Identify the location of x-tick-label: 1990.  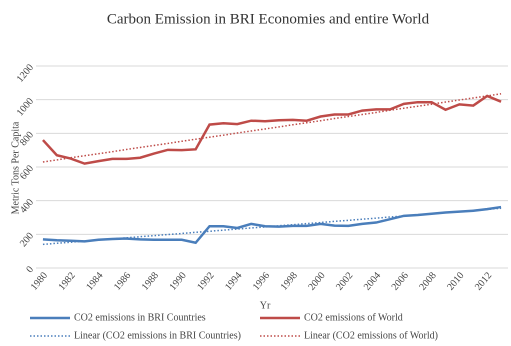
(178, 281).